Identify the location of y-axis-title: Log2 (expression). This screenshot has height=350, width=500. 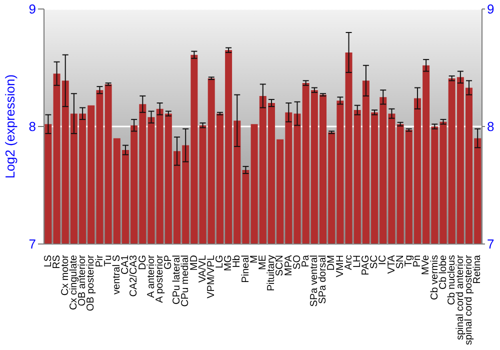
(10, 126).